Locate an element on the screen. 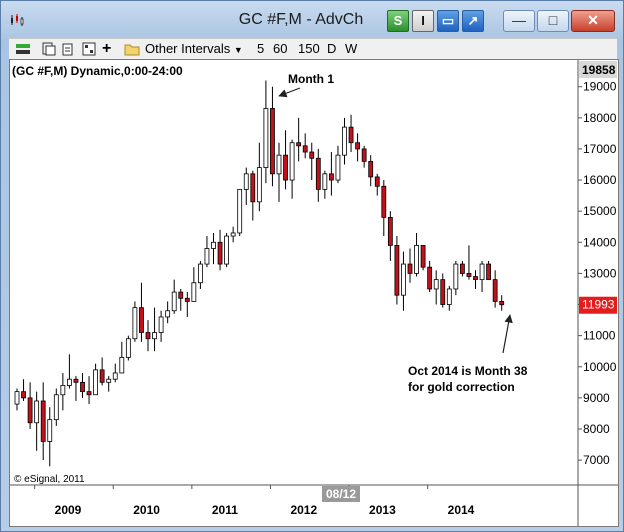  annotation-arrow-oct-2014 is located at coordinates (507, 334).